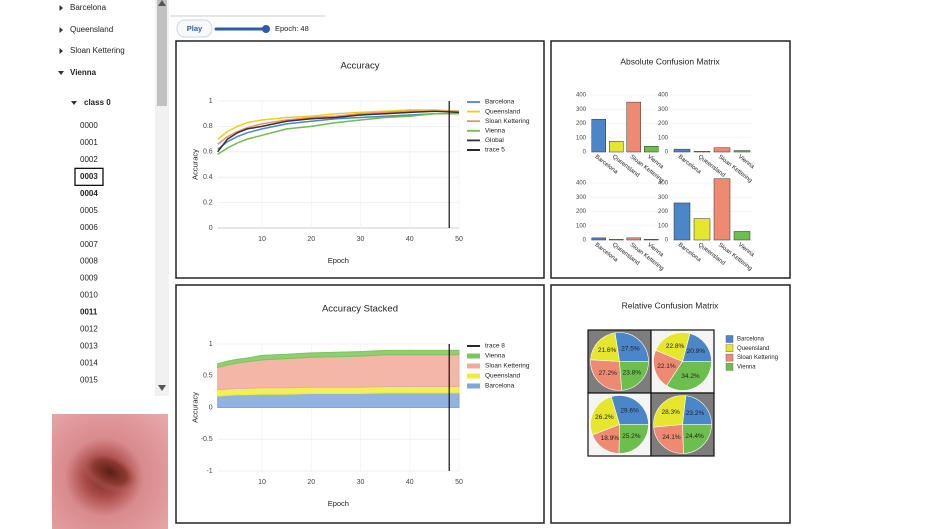 Image resolution: width=940 pixels, height=529 pixels. Describe the element at coordinates (89, 244) in the screenshot. I see `tree-item: 0007` at that location.